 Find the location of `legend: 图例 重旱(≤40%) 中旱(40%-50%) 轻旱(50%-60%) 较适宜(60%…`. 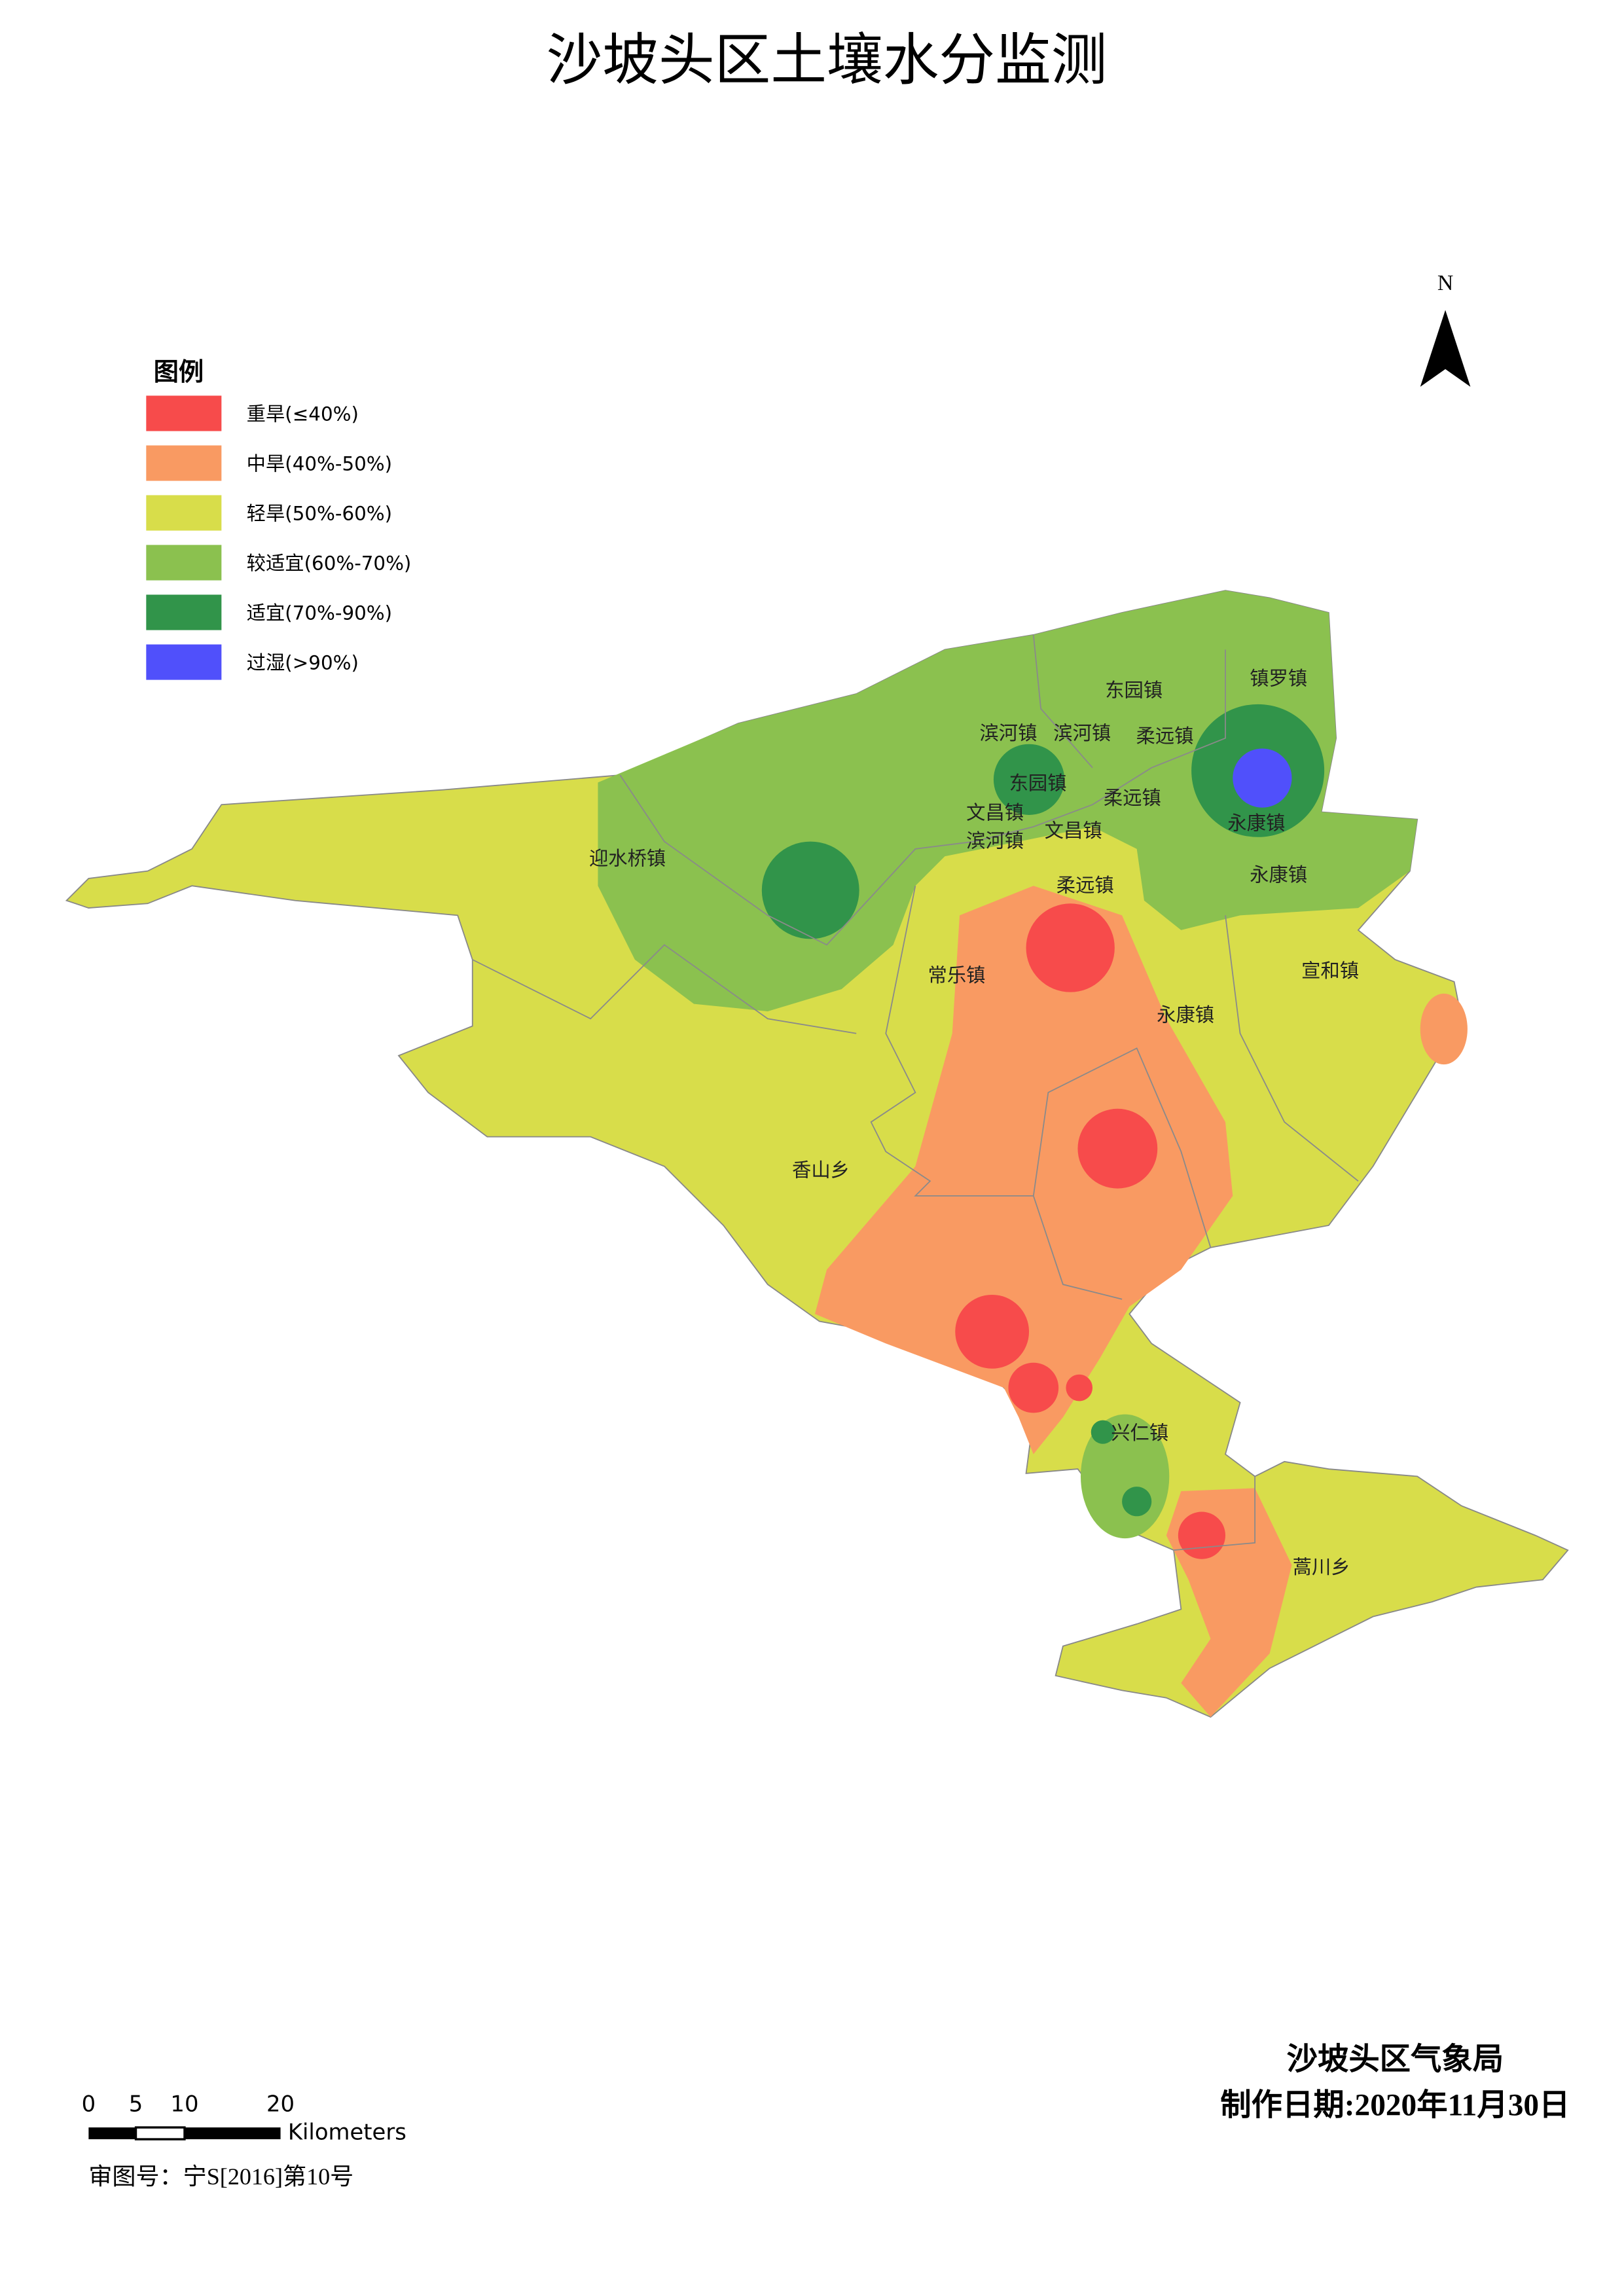

legend: 图例 重旱(≤40%) 中旱(40%-50%) 轻旱(50%-60%) 较适宜(60%… is located at coordinates (279, 519).